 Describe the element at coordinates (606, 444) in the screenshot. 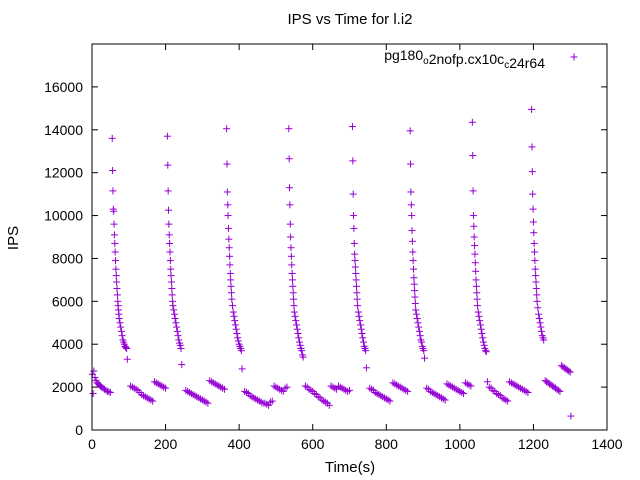

I see `x-tick-label: 1400` at that location.